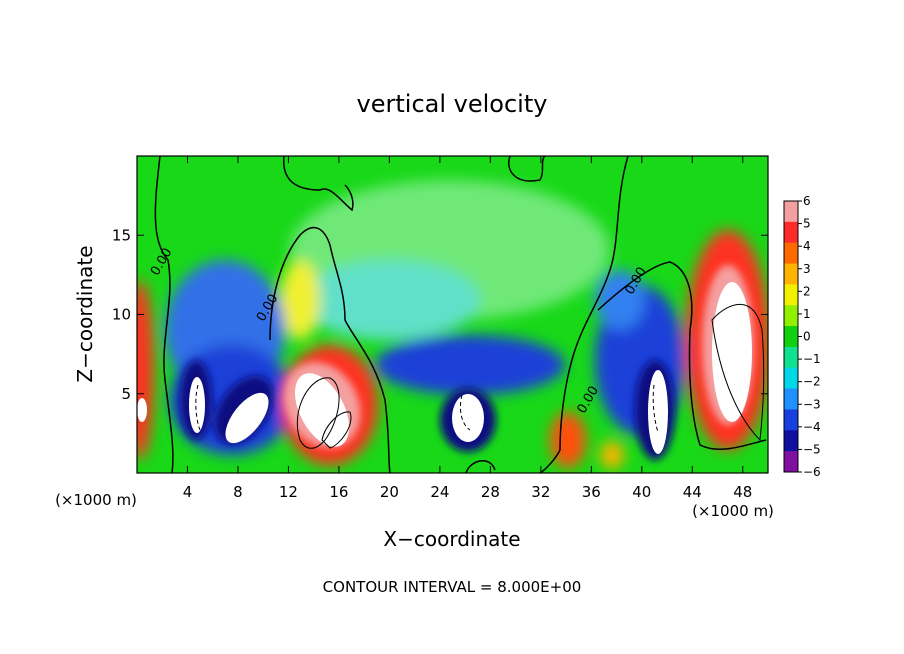  I want to click on x-tick-label: 16, so click(338, 492).